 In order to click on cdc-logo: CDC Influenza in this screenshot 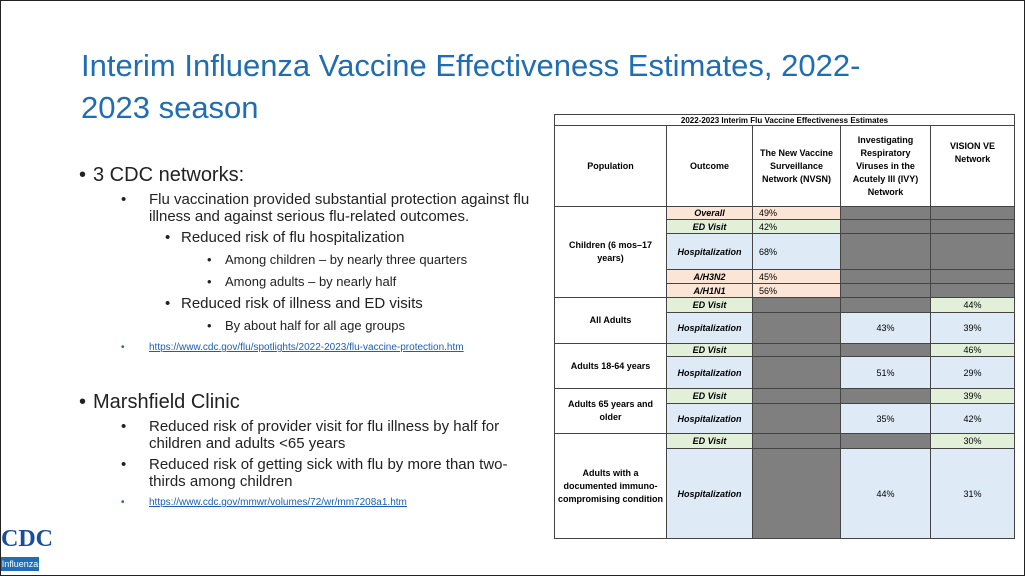, I will do `click(27, 548)`.